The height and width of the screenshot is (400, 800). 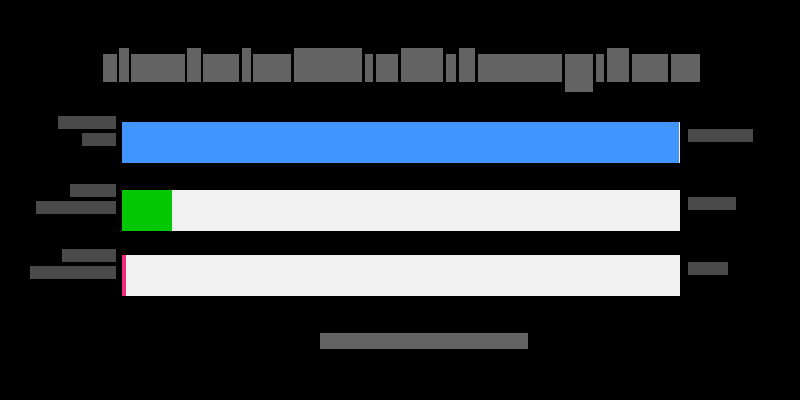 I want to click on value-3-text, so click(x=708, y=268).